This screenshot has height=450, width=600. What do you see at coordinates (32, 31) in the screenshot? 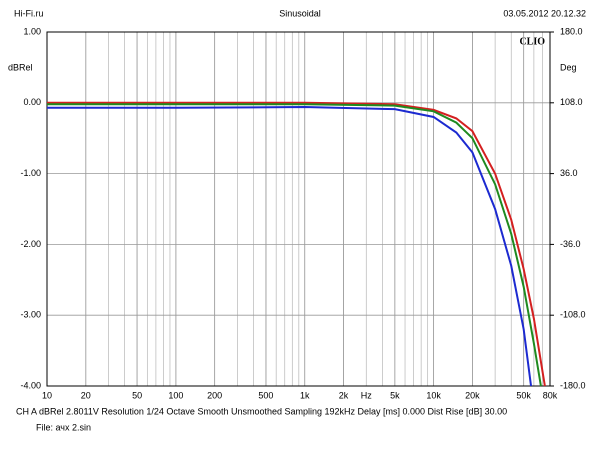
I see `y-tick-label: 1.00` at bounding box center [32, 31].